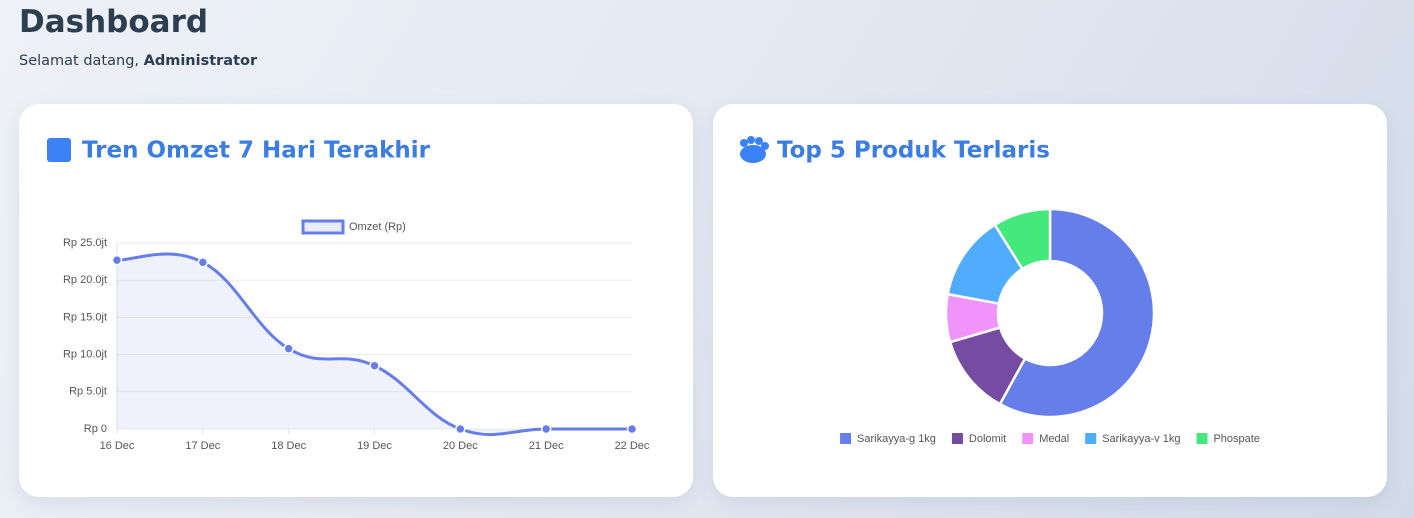 This screenshot has width=1414, height=518. I want to click on x-tick-label: 20 Dec, so click(460, 446).